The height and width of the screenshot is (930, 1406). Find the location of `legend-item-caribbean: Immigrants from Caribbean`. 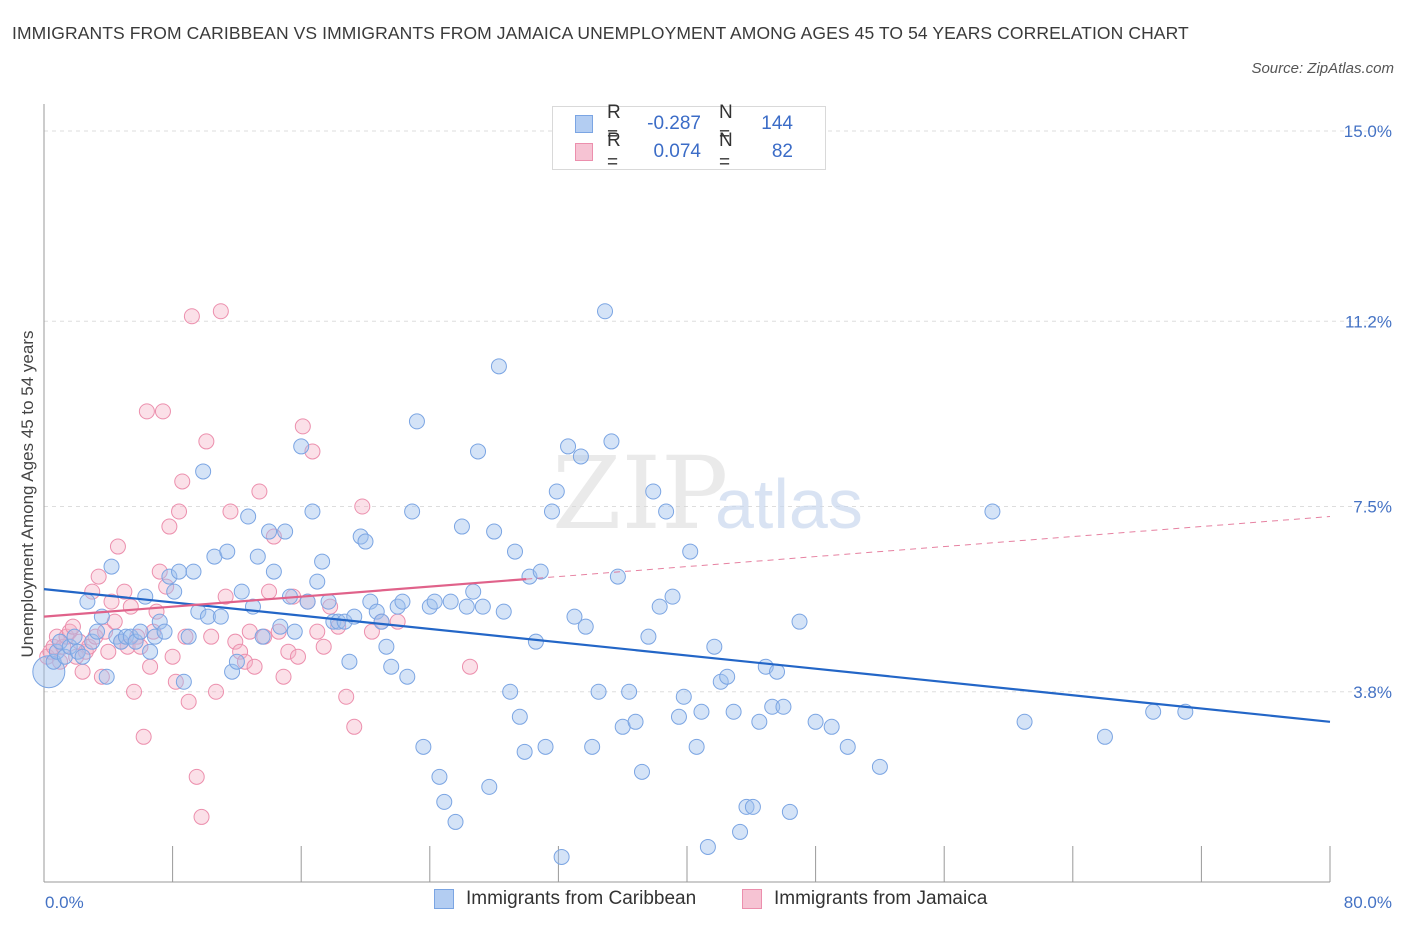

legend-item-caribbean: Immigrants from Caribbean is located at coordinates (565, 899).